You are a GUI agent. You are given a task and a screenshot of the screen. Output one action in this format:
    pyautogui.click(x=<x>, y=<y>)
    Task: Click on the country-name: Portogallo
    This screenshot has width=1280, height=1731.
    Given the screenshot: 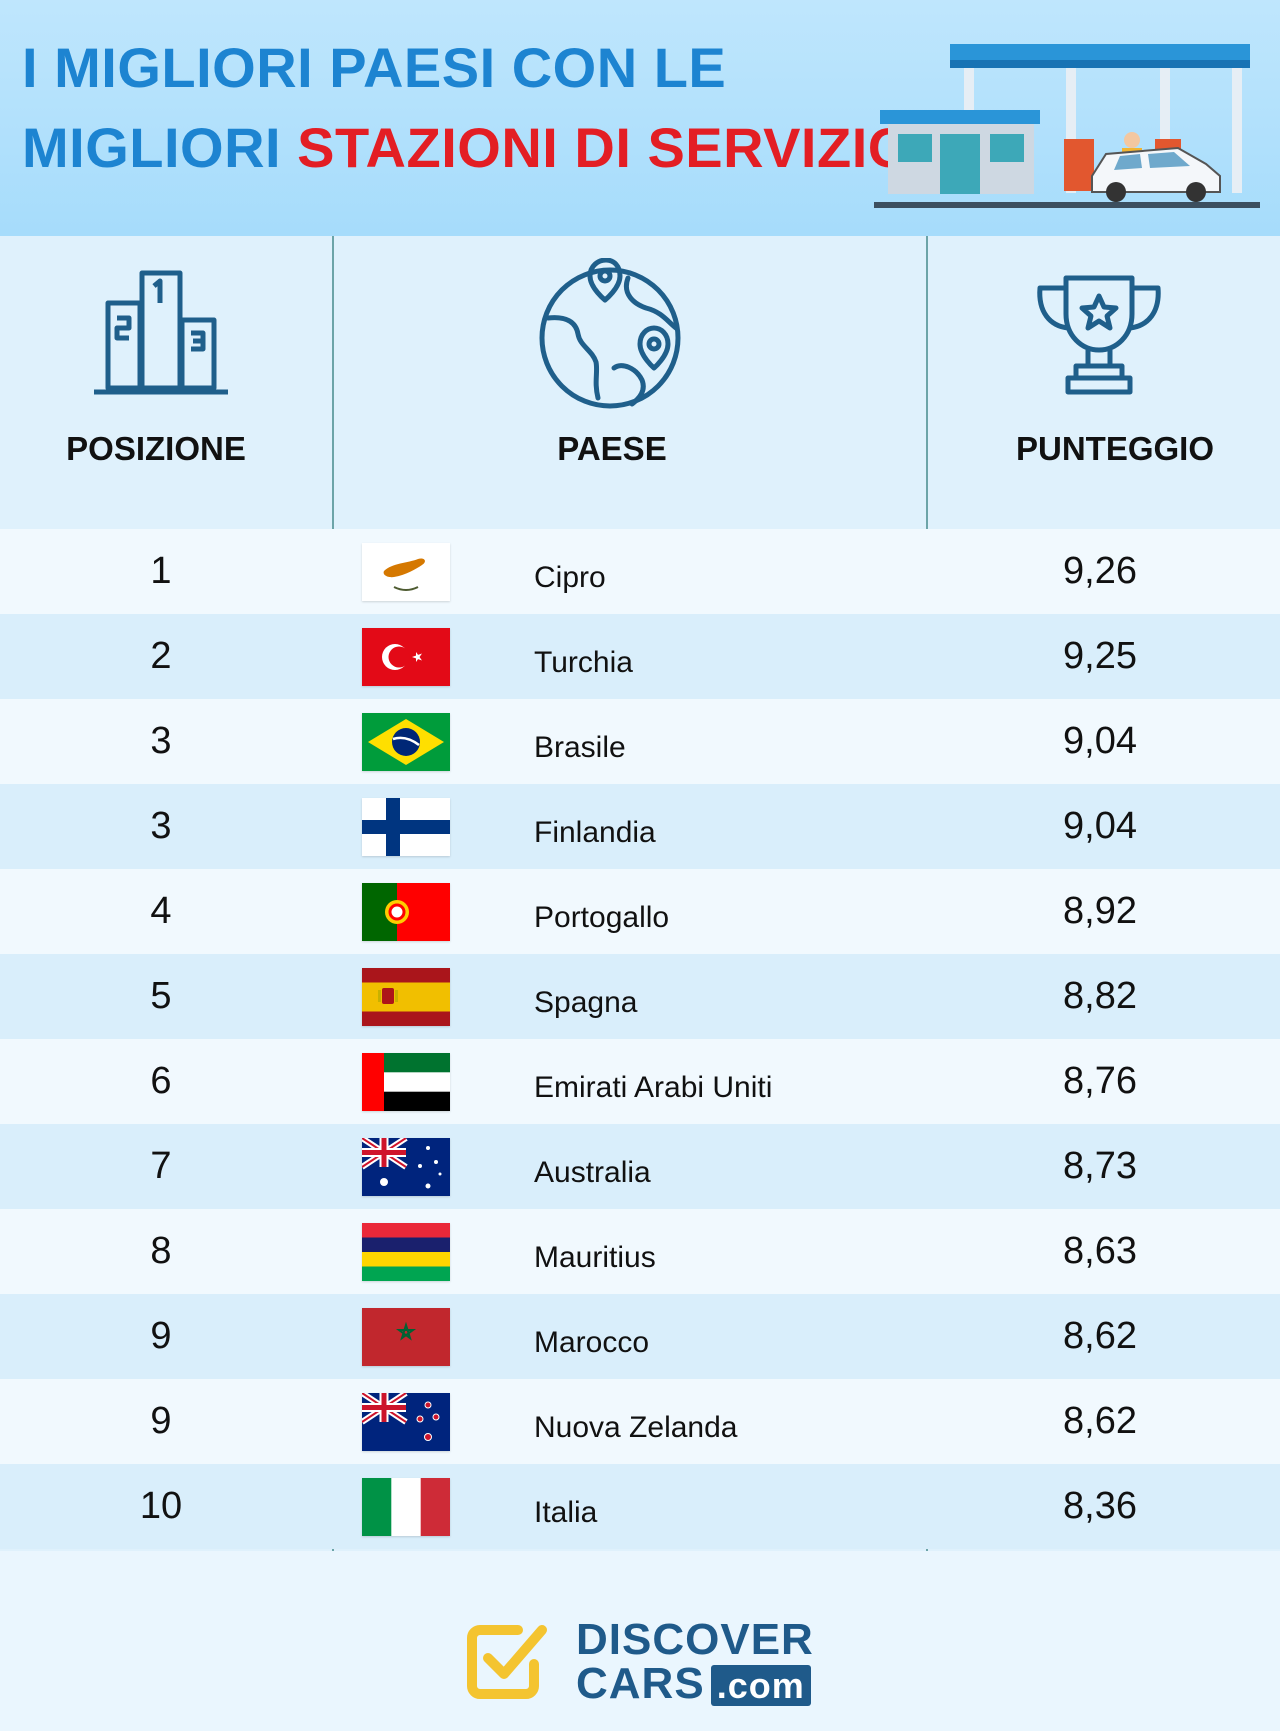 What is the action you would take?
    pyautogui.click(x=602, y=917)
    